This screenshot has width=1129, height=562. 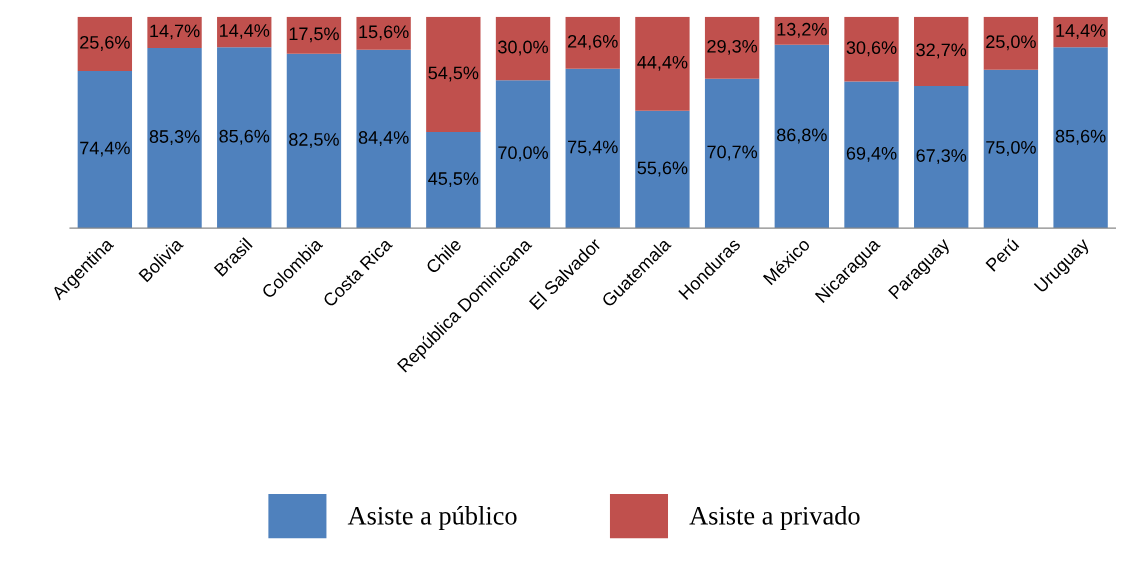 I want to click on data-label: 70,7%, so click(x=732, y=153).